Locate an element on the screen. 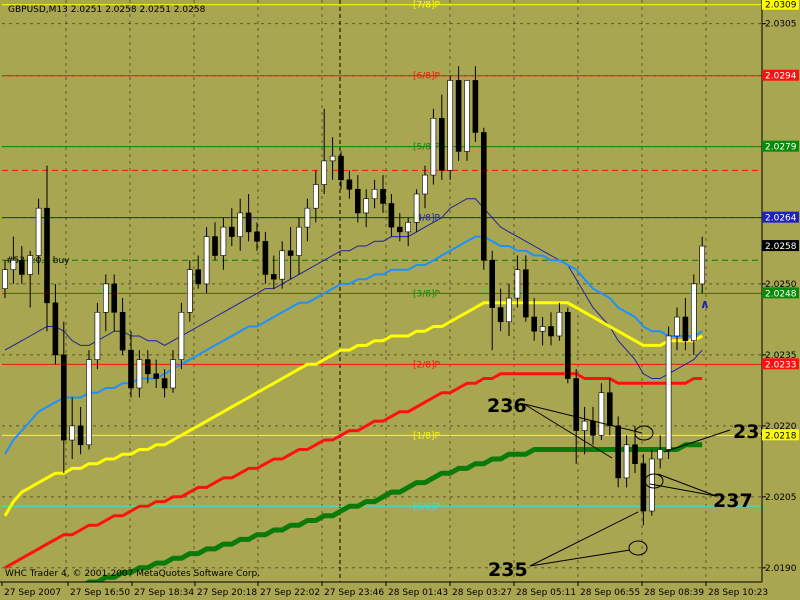  symbol-info: GBPUSD,M13 2.0251 2.0258 2.0251 2.0258 is located at coordinates (107, 10).